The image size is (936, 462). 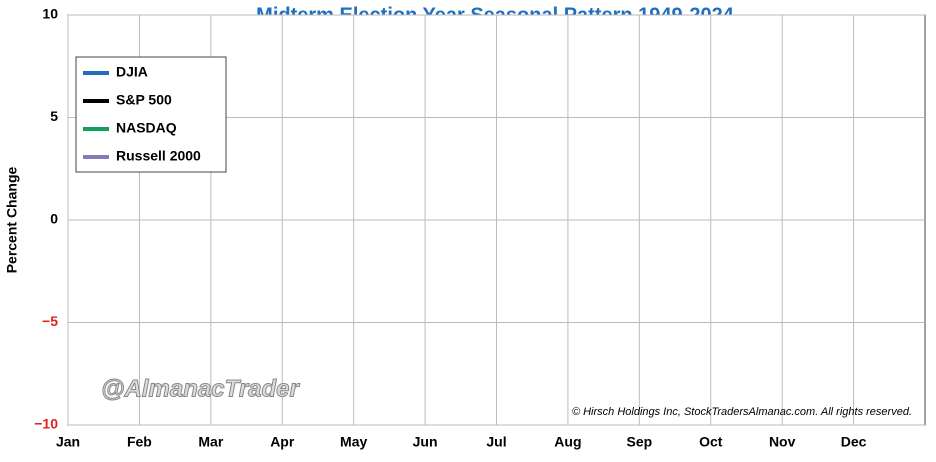 What do you see at coordinates (210, 442) in the screenshot?
I see `x-tick-label: Mar` at bounding box center [210, 442].